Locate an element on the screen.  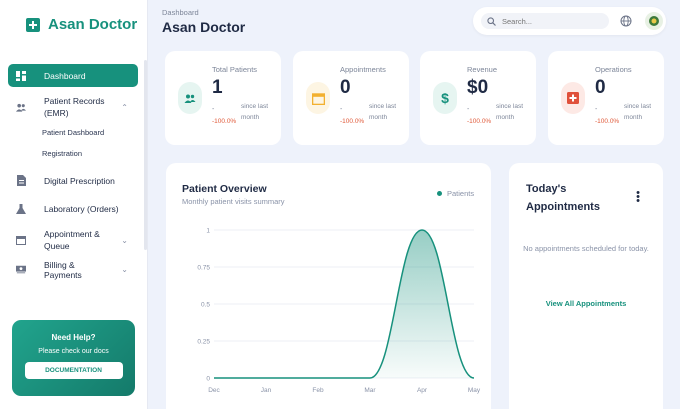
documentation-button: DOCUMENTATION is located at coordinates (73, 370).